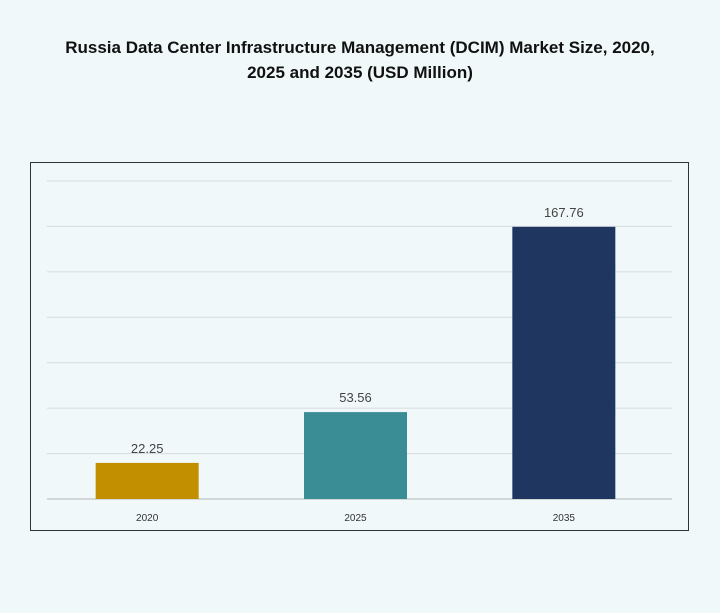 Image resolution: width=720 pixels, height=613 pixels. What do you see at coordinates (355, 397) in the screenshot?
I see `data-label-2025: 53.56` at bounding box center [355, 397].